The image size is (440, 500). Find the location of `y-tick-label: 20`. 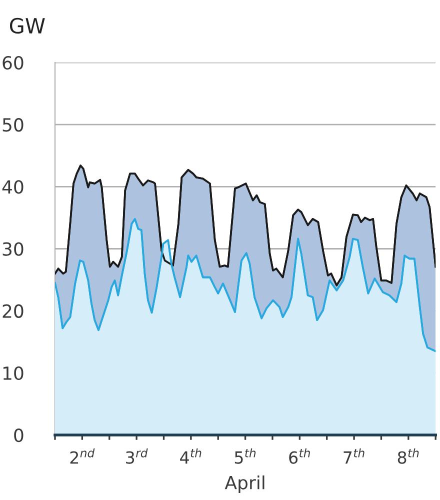

y-tick-label: 20 is located at coordinates (13, 311).